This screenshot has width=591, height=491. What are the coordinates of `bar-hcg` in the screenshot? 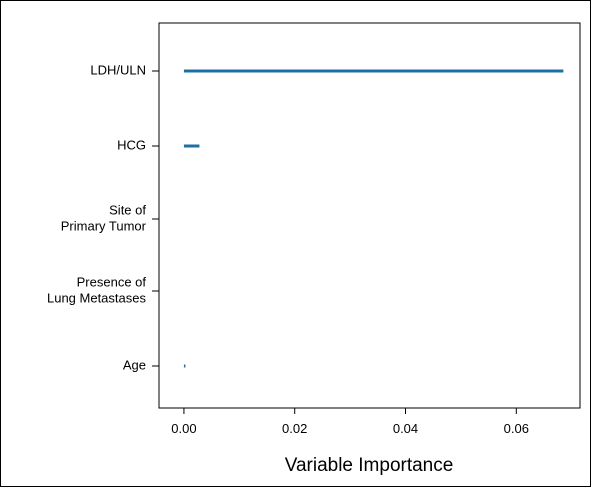 It's located at (191, 146).